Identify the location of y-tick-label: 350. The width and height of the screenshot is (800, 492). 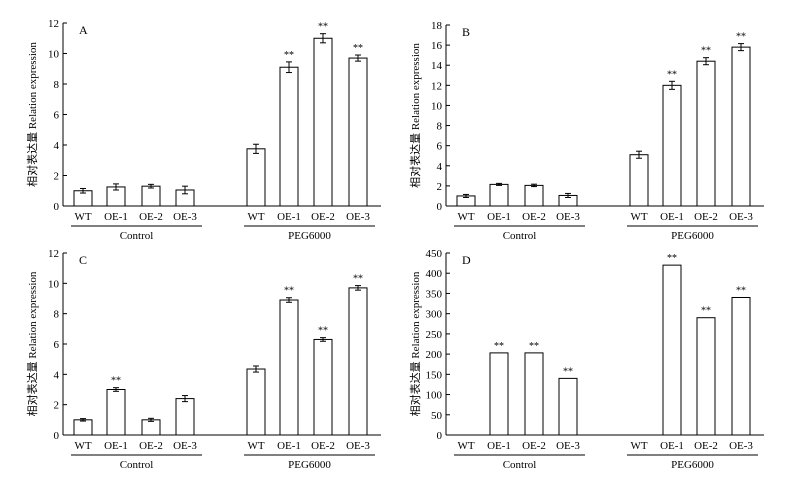
(434, 294).